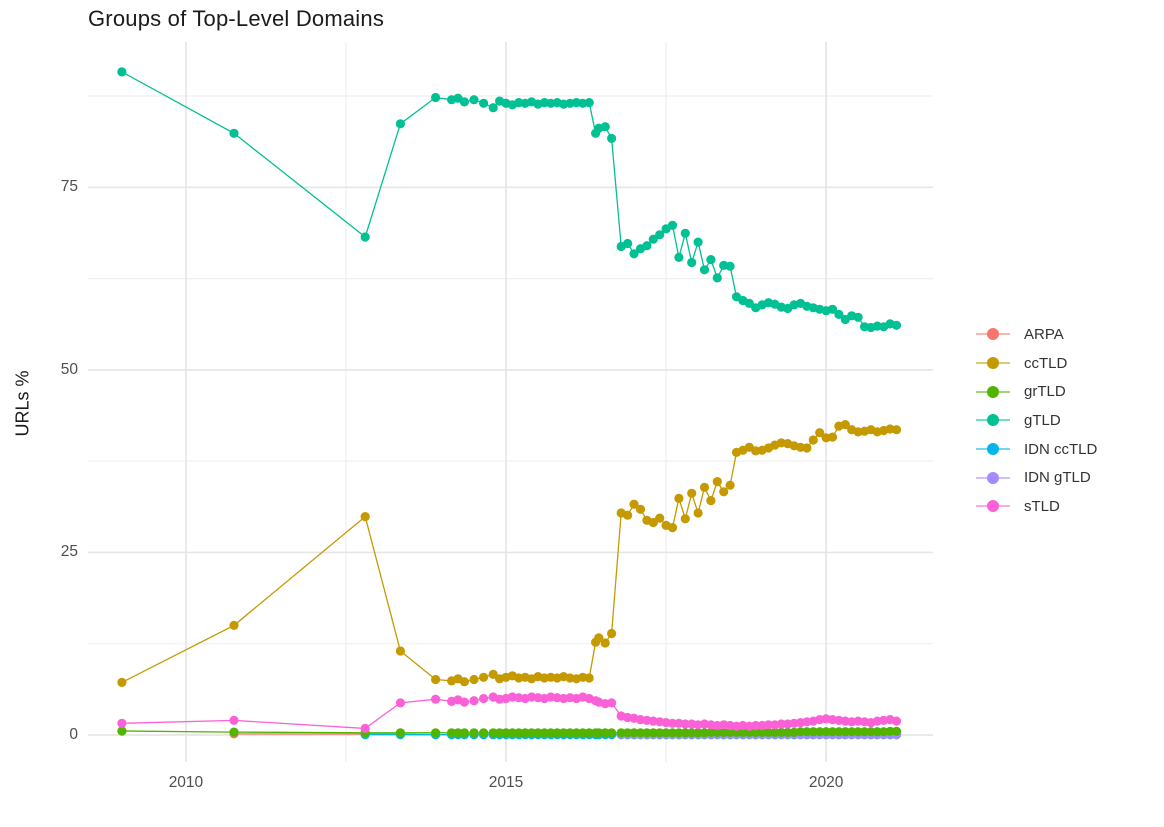  What do you see at coordinates (1036, 449) in the screenshot?
I see `legend-item-idn-cctld: IDN ccTLD` at bounding box center [1036, 449].